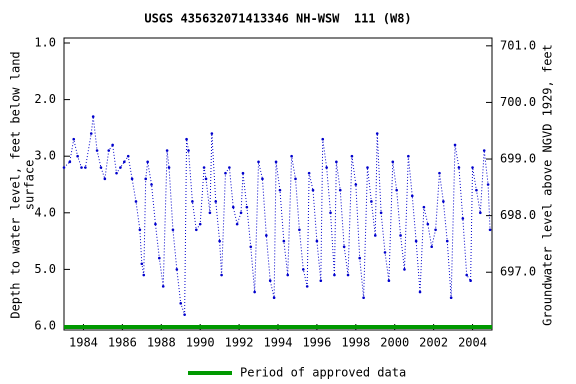  What do you see at coordinates (472, 343) in the screenshot?
I see `x-tick-label: 2004` at bounding box center [472, 343].